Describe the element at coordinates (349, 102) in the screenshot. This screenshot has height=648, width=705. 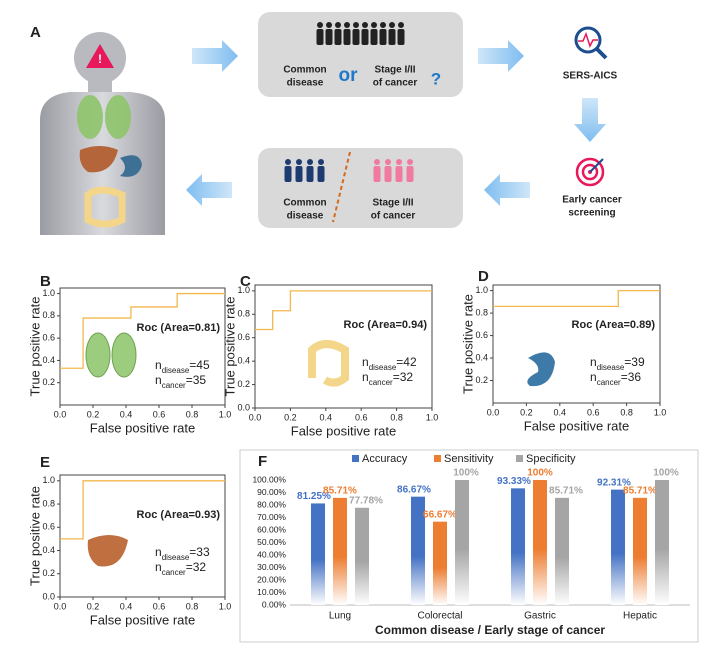
I see `people-icons` at that location.